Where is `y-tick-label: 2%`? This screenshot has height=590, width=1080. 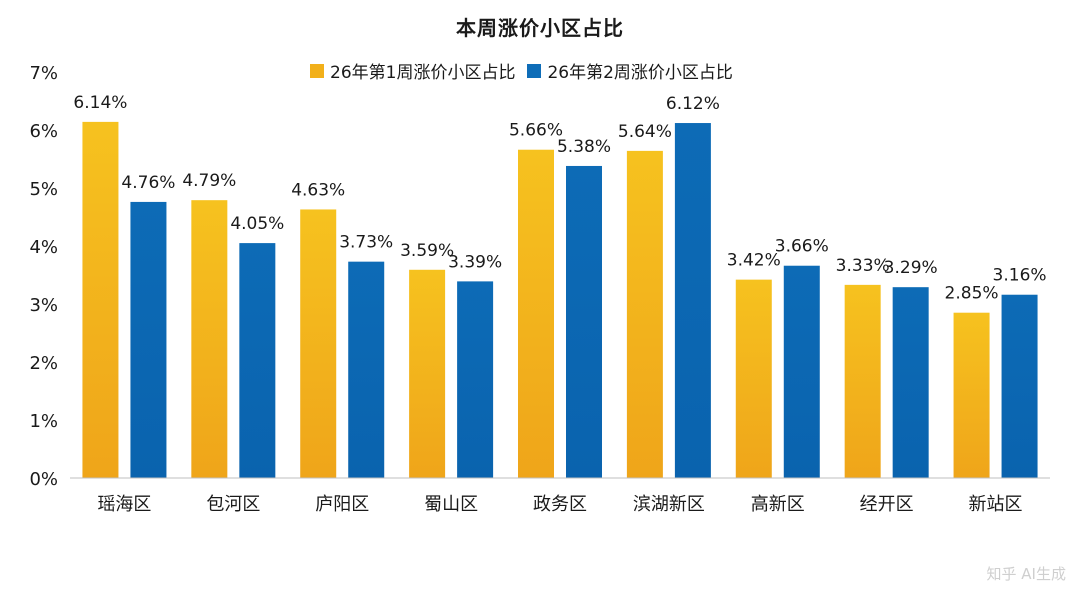
y-tick-label: 2% is located at coordinates (43, 363).